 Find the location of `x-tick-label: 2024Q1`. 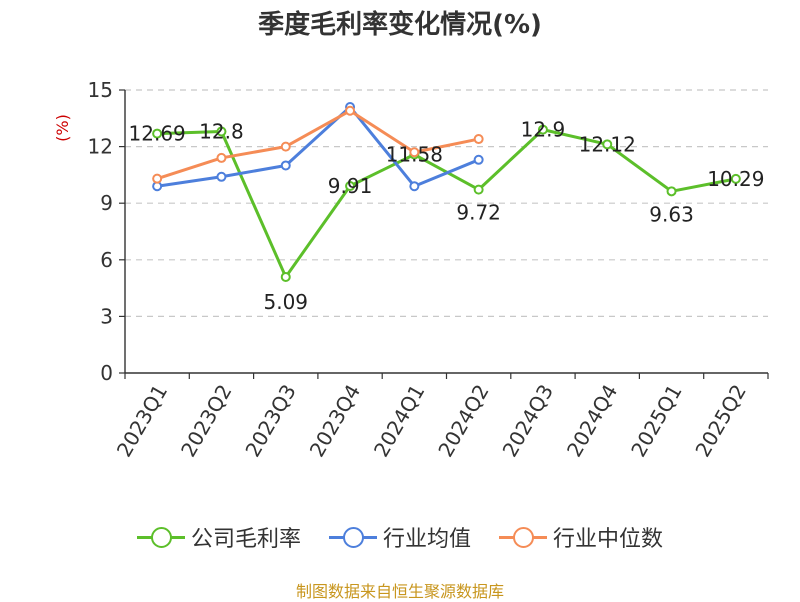

x-tick-label: 2024Q1 is located at coordinates (399, 420).